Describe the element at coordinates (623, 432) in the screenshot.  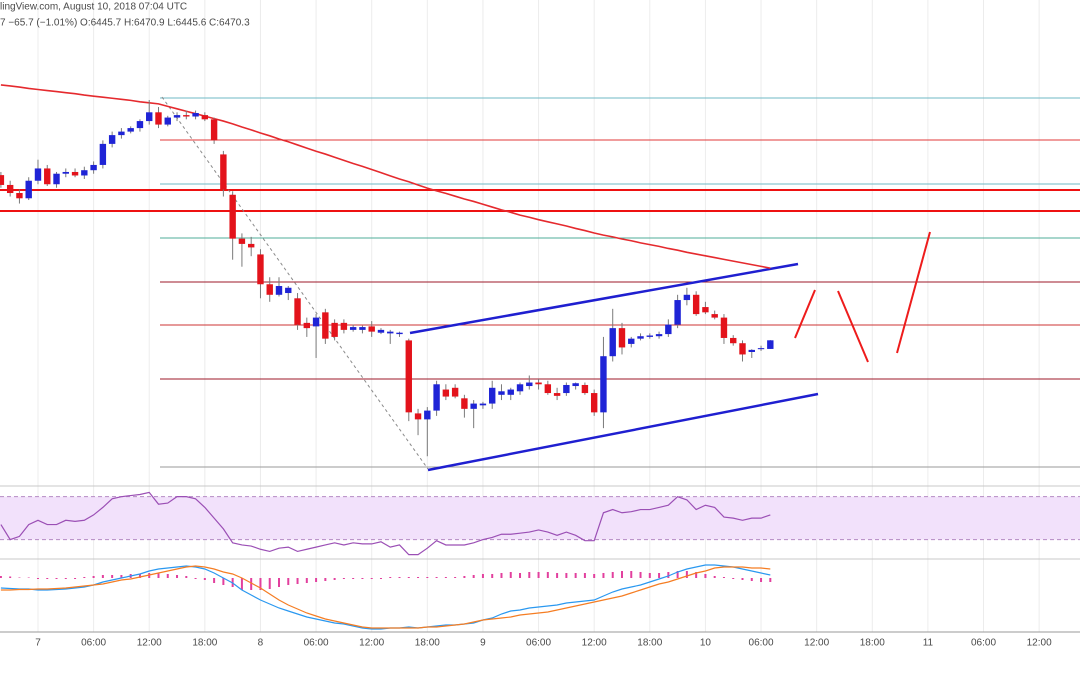
I see `channel-line` at that location.